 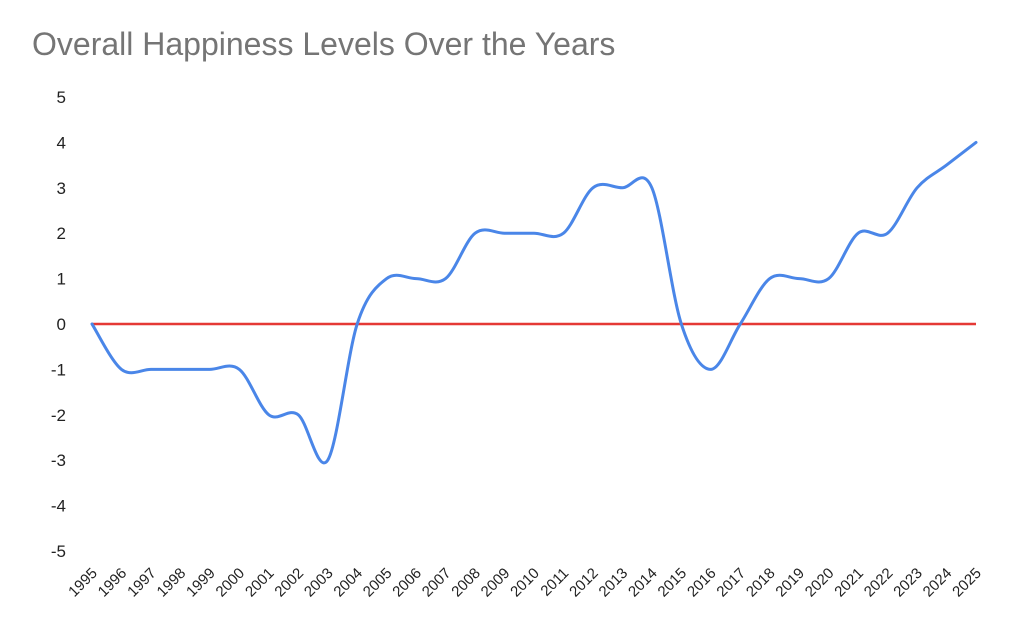 What do you see at coordinates (58, 369) in the screenshot?
I see `y-tick-label: -1` at bounding box center [58, 369].